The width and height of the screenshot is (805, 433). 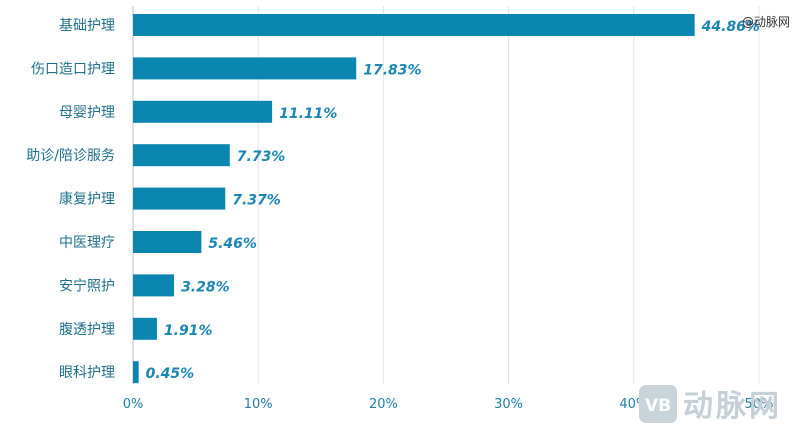 I want to click on x-tick-labels: 0% 10% 20% 30% 40% 50%, so click(x=448, y=404).